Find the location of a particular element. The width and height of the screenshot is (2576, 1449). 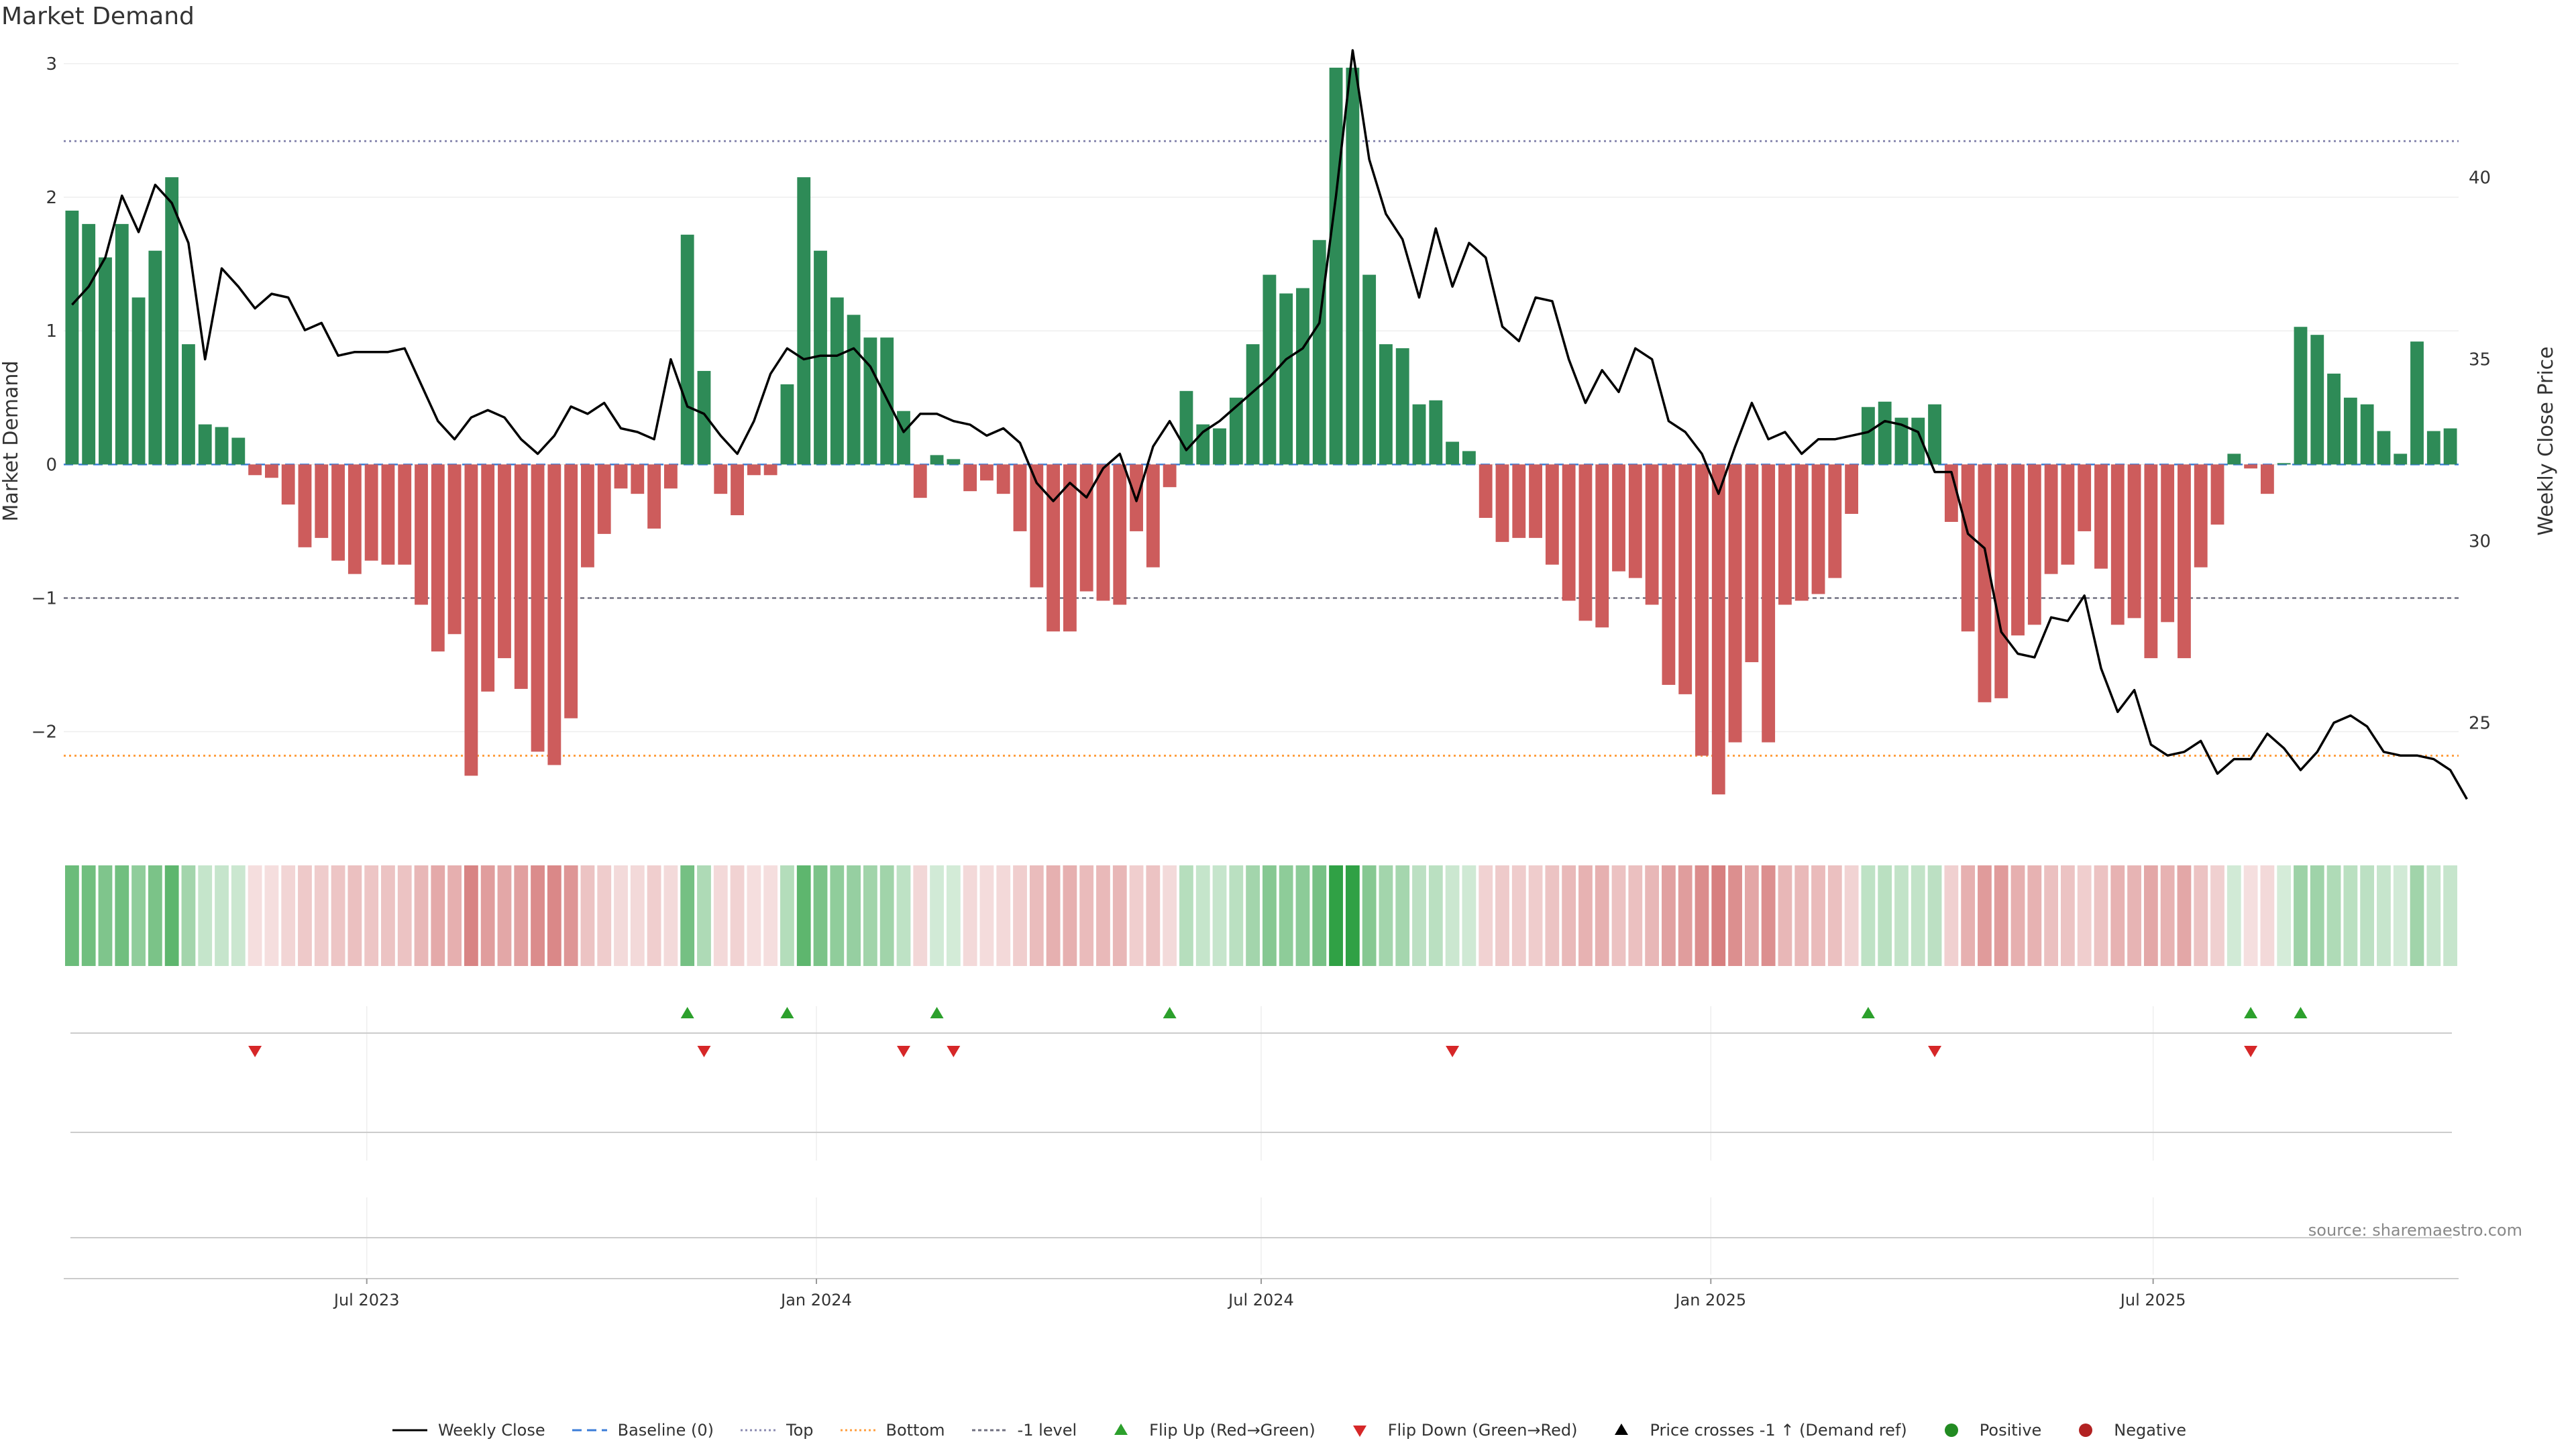

y2-tick-label: 30 is located at coordinates (2480, 542).